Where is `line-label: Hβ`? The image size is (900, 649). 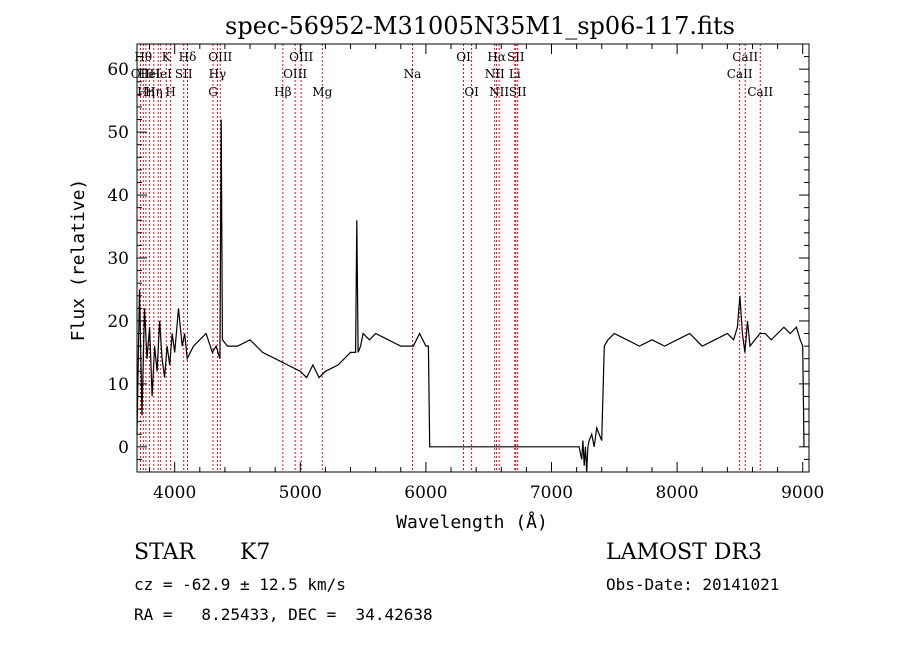
line-label: Hβ is located at coordinates (282, 92).